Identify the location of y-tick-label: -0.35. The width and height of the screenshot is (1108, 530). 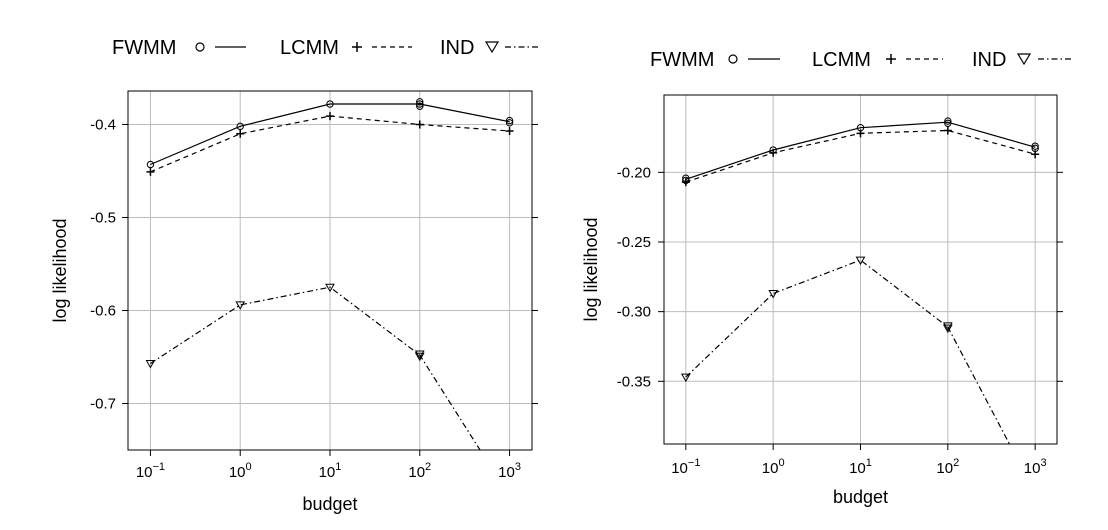
(634, 381).